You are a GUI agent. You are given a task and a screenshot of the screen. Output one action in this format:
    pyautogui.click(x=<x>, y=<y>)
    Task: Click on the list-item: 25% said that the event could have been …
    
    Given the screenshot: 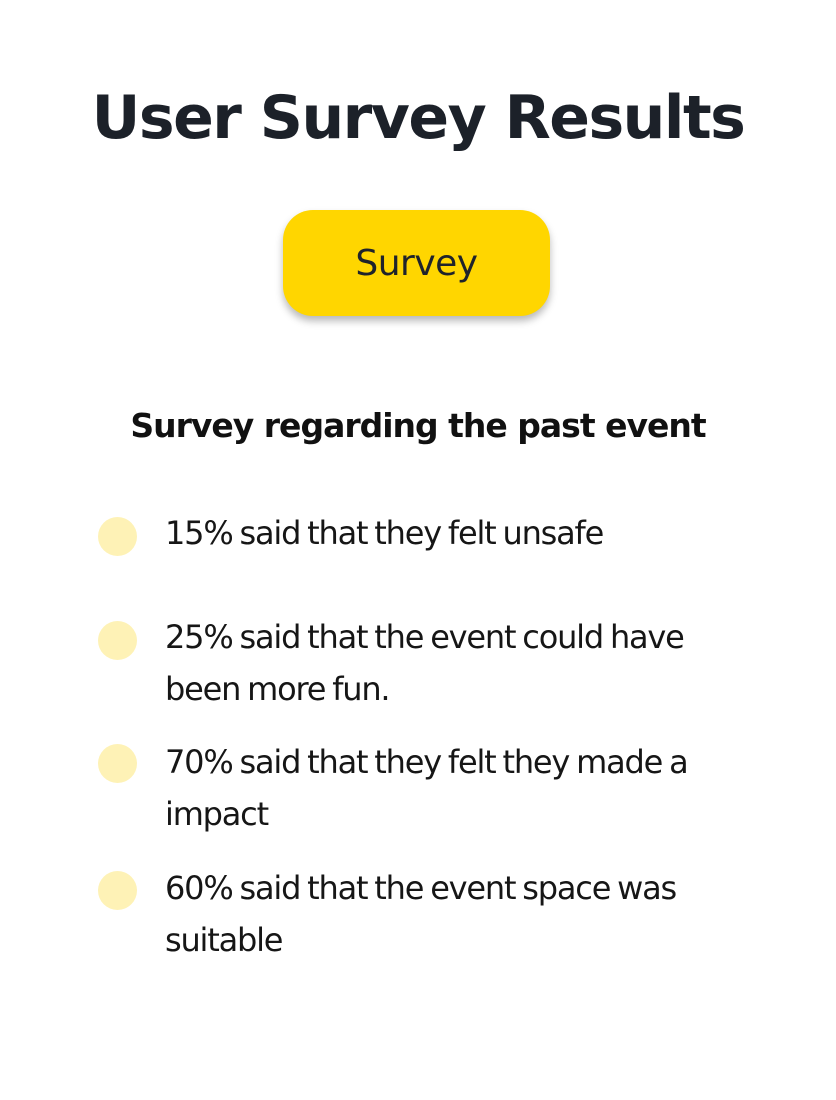 What is the action you would take?
    pyautogui.click(x=436, y=666)
    